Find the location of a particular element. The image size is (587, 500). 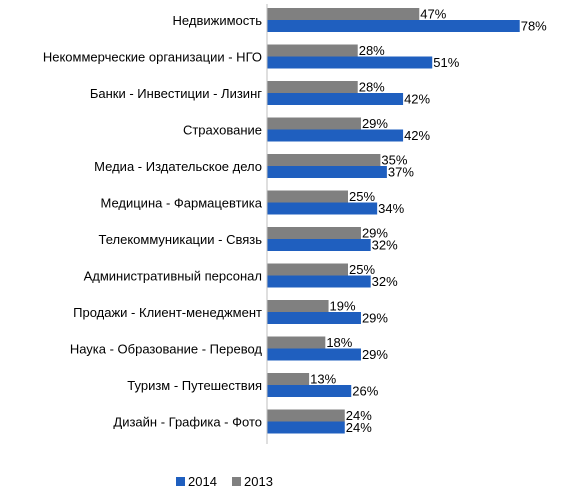

value-label-2013-7: 29% is located at coordinates (375, 233).